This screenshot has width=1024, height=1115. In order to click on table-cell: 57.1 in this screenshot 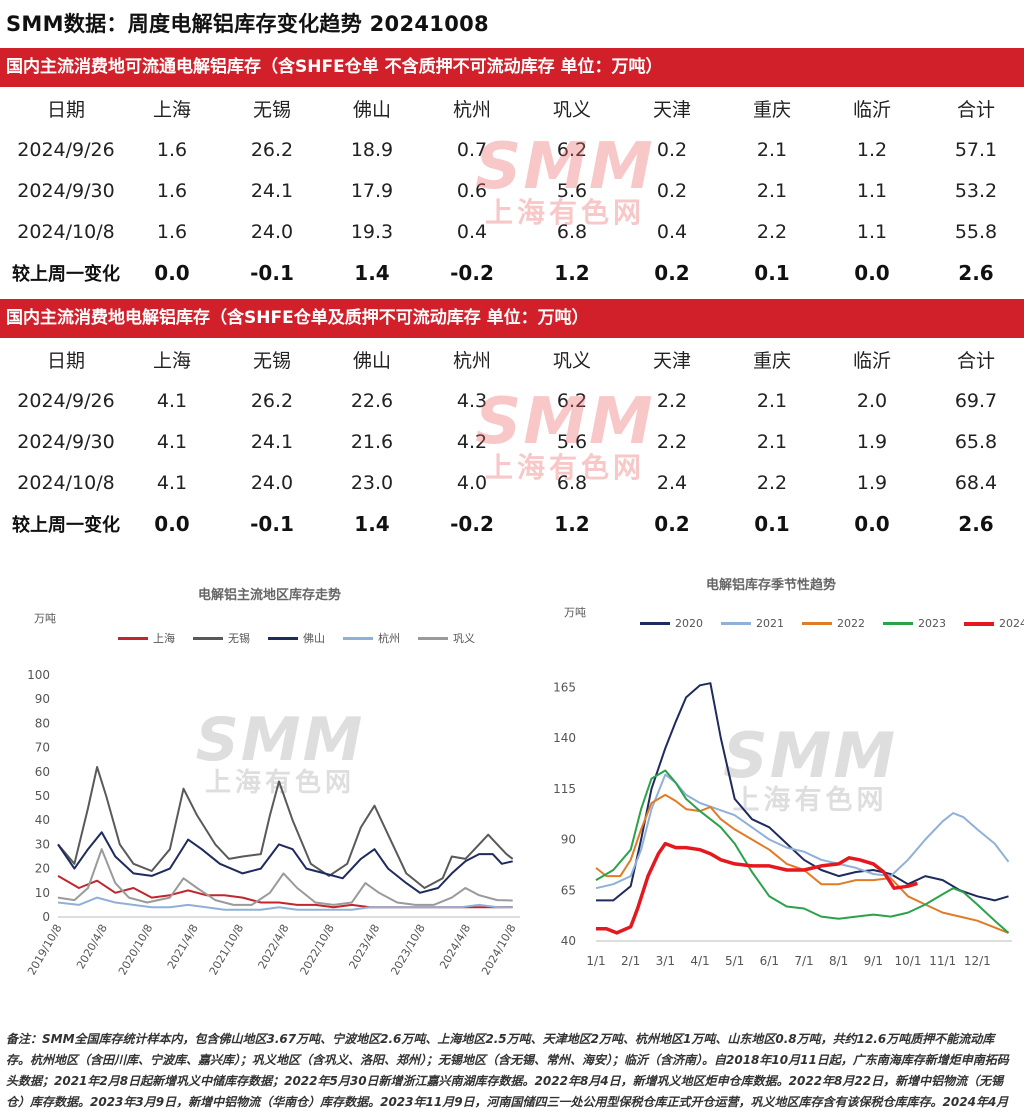, I will do `click(976, 149)`.